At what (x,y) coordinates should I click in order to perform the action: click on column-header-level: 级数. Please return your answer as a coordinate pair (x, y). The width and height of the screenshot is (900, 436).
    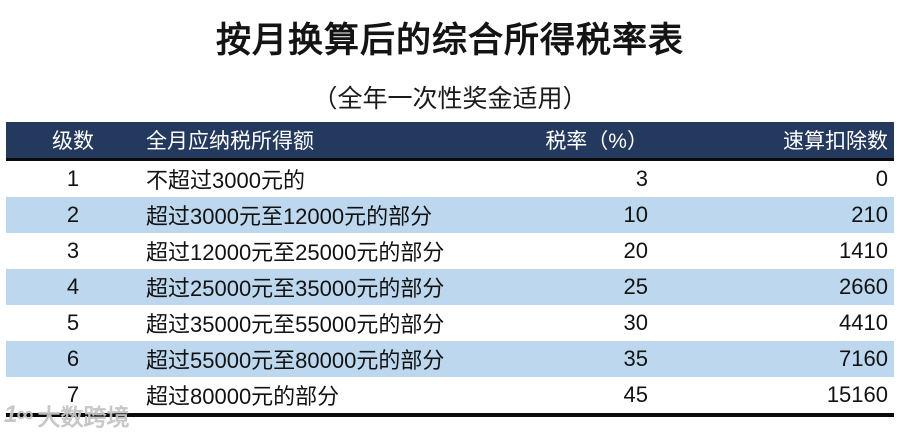
    Looking at the image, I should click on (73, 141).